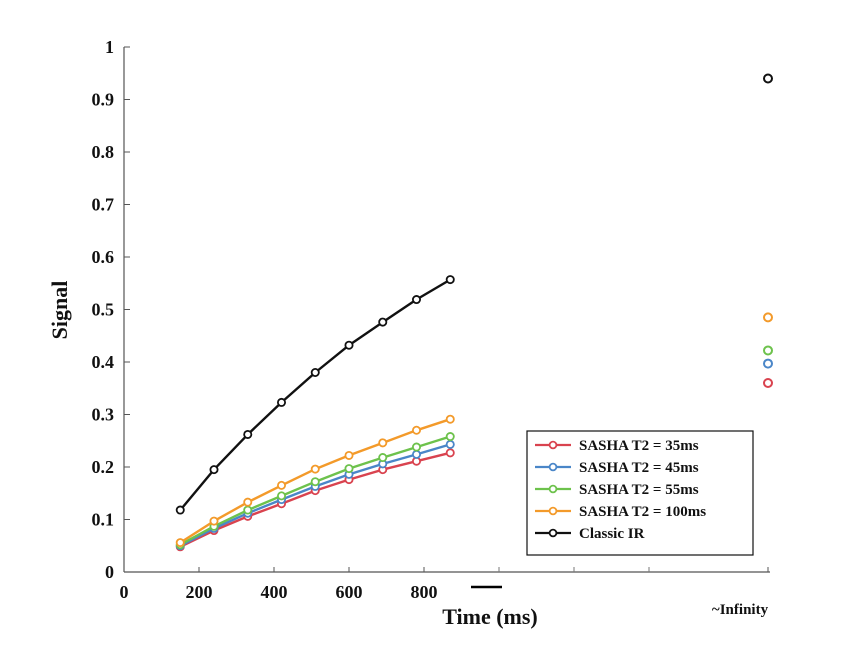  Describe the element at coordinates (103, 415) in the screenshot. I see `y-tick-label: 0.3` at that location.